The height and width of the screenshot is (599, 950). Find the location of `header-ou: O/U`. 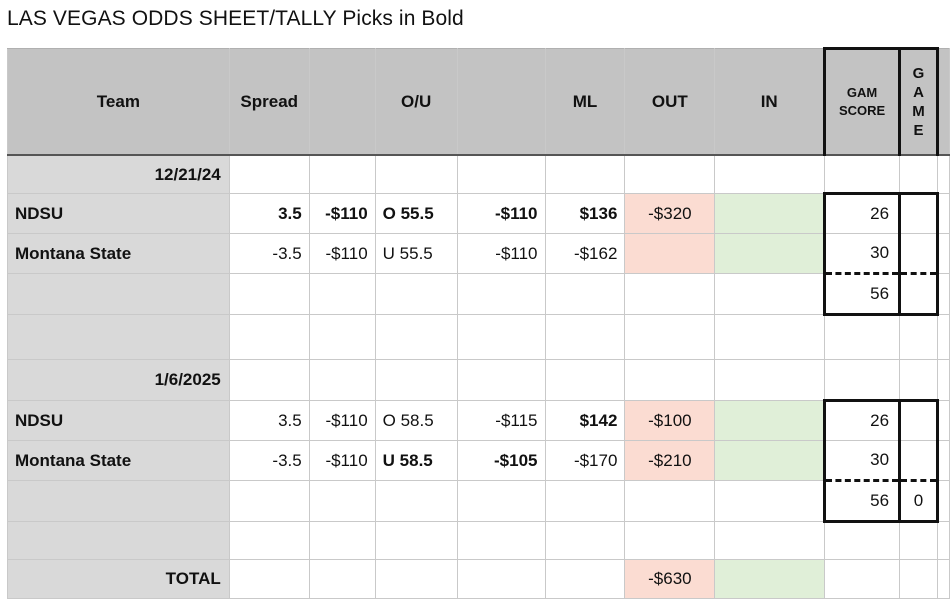

header-ou: O/U is located at coordinates (416, 102).